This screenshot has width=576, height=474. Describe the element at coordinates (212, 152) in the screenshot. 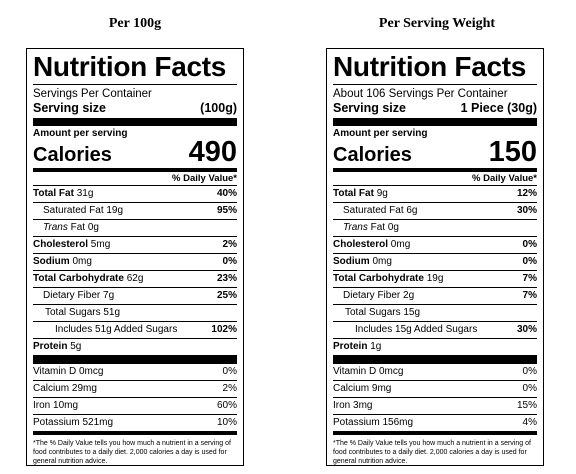

I see `calories-value: 490` at that location.